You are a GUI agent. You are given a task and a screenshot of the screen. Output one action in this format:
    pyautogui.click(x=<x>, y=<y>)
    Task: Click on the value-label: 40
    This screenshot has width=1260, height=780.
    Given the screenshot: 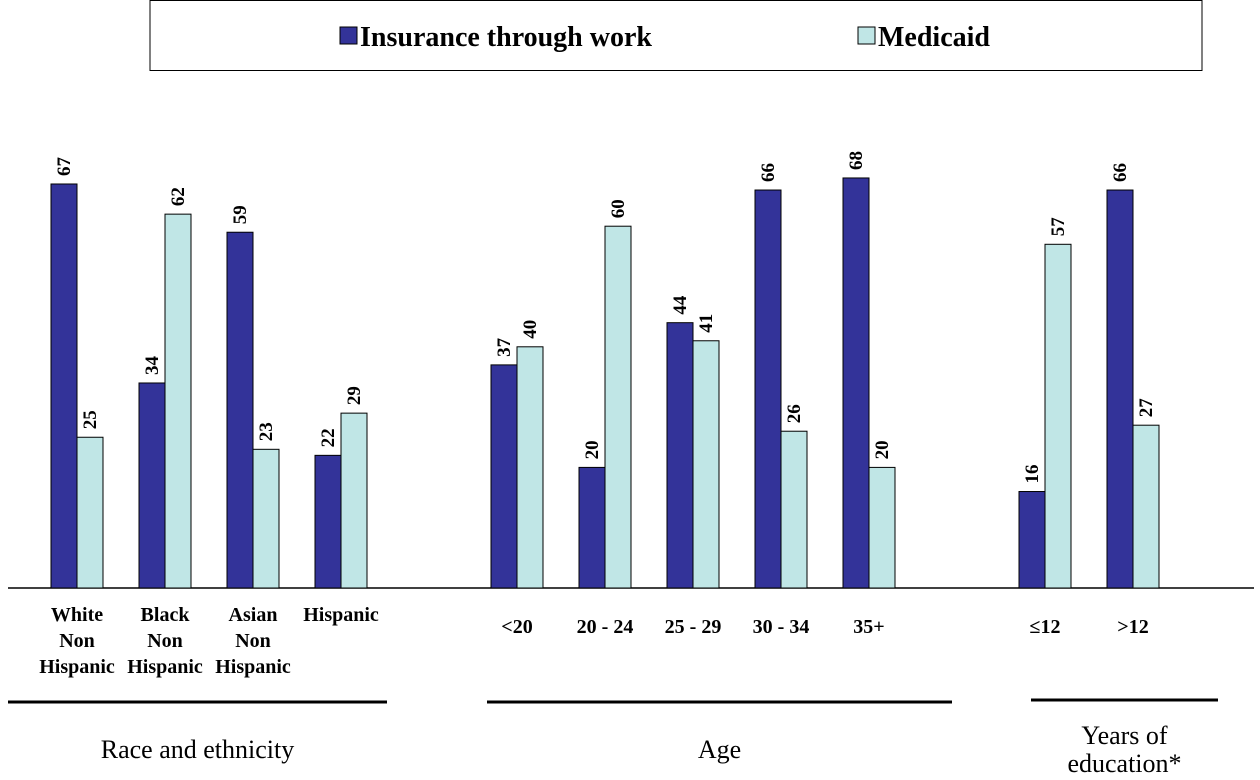 What is the action you would take?
    pyautogui.click(x=530, y=329)
    